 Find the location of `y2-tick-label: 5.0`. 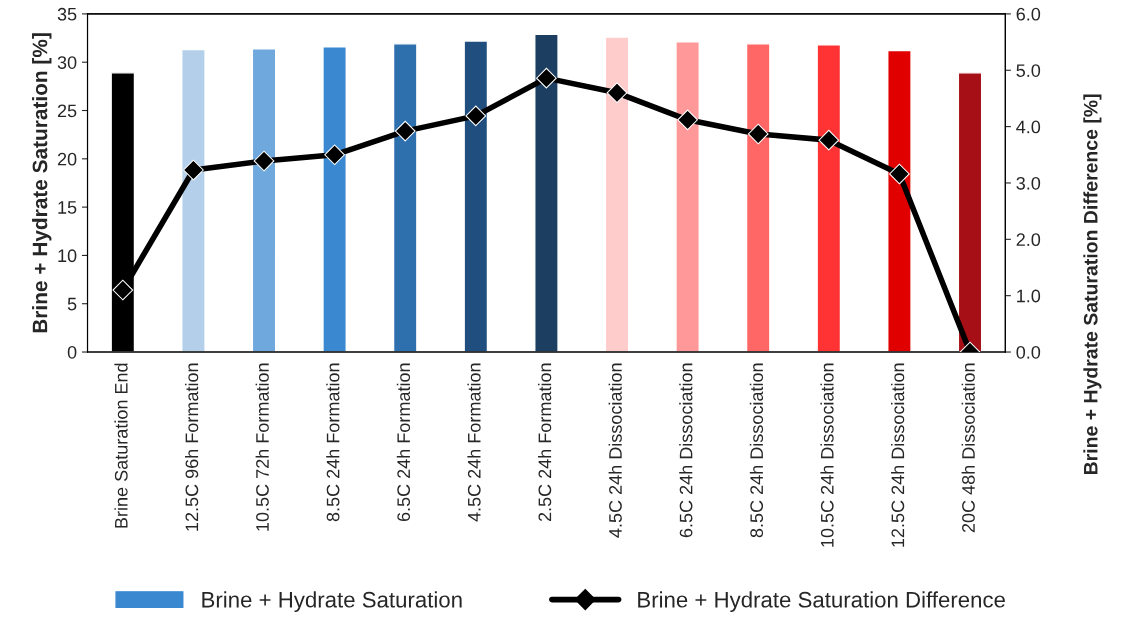

y2-tick-label: 5.0 is located at coordinates (1028, 70).